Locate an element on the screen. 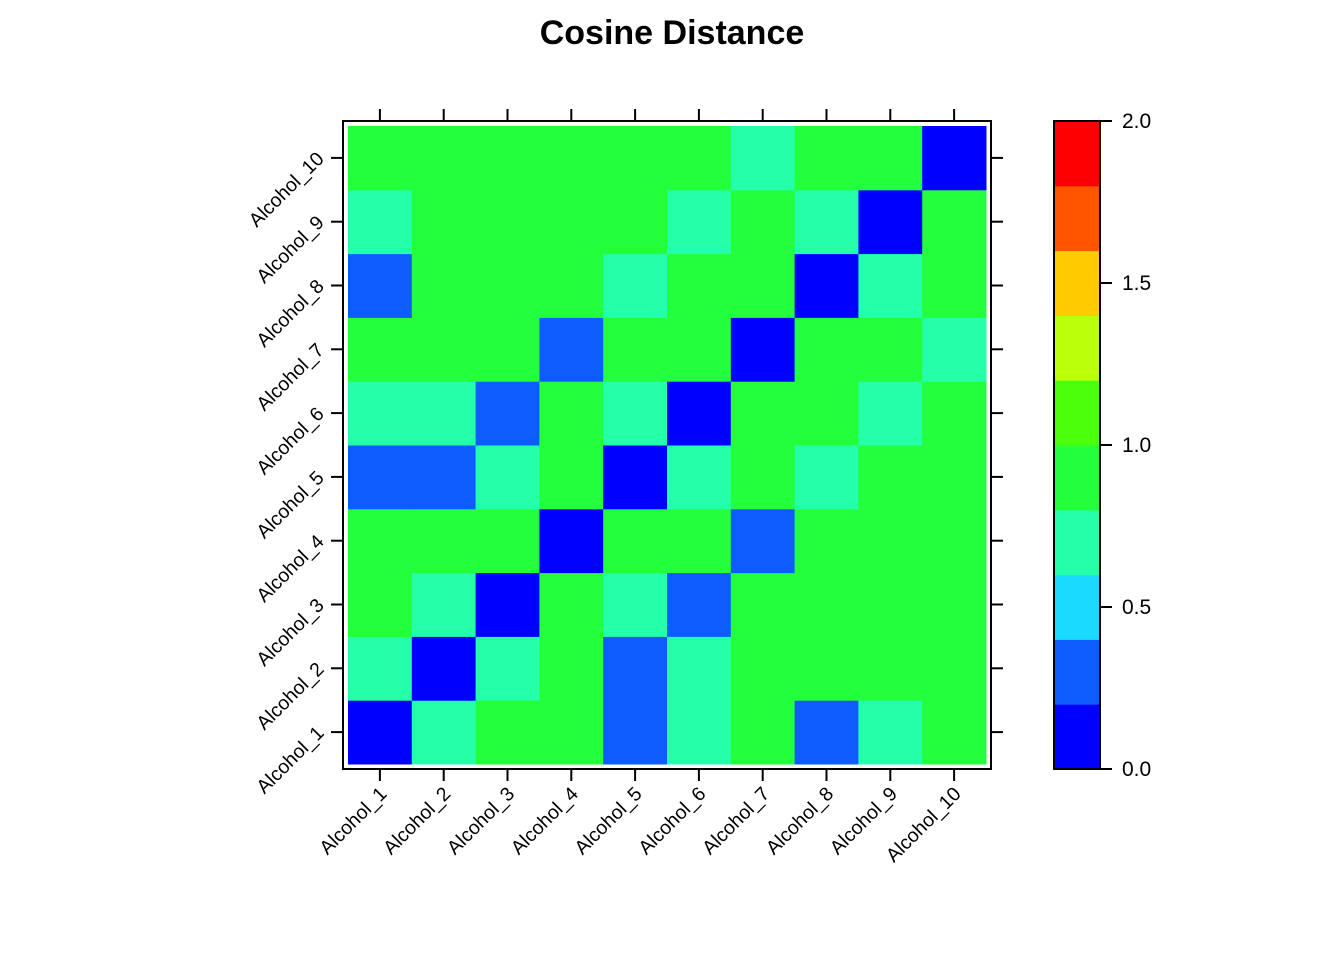 The width and height of the screenshot is (1344, 965). x-tick-label: Alcohol_4 is located at coordinates (545, 821).